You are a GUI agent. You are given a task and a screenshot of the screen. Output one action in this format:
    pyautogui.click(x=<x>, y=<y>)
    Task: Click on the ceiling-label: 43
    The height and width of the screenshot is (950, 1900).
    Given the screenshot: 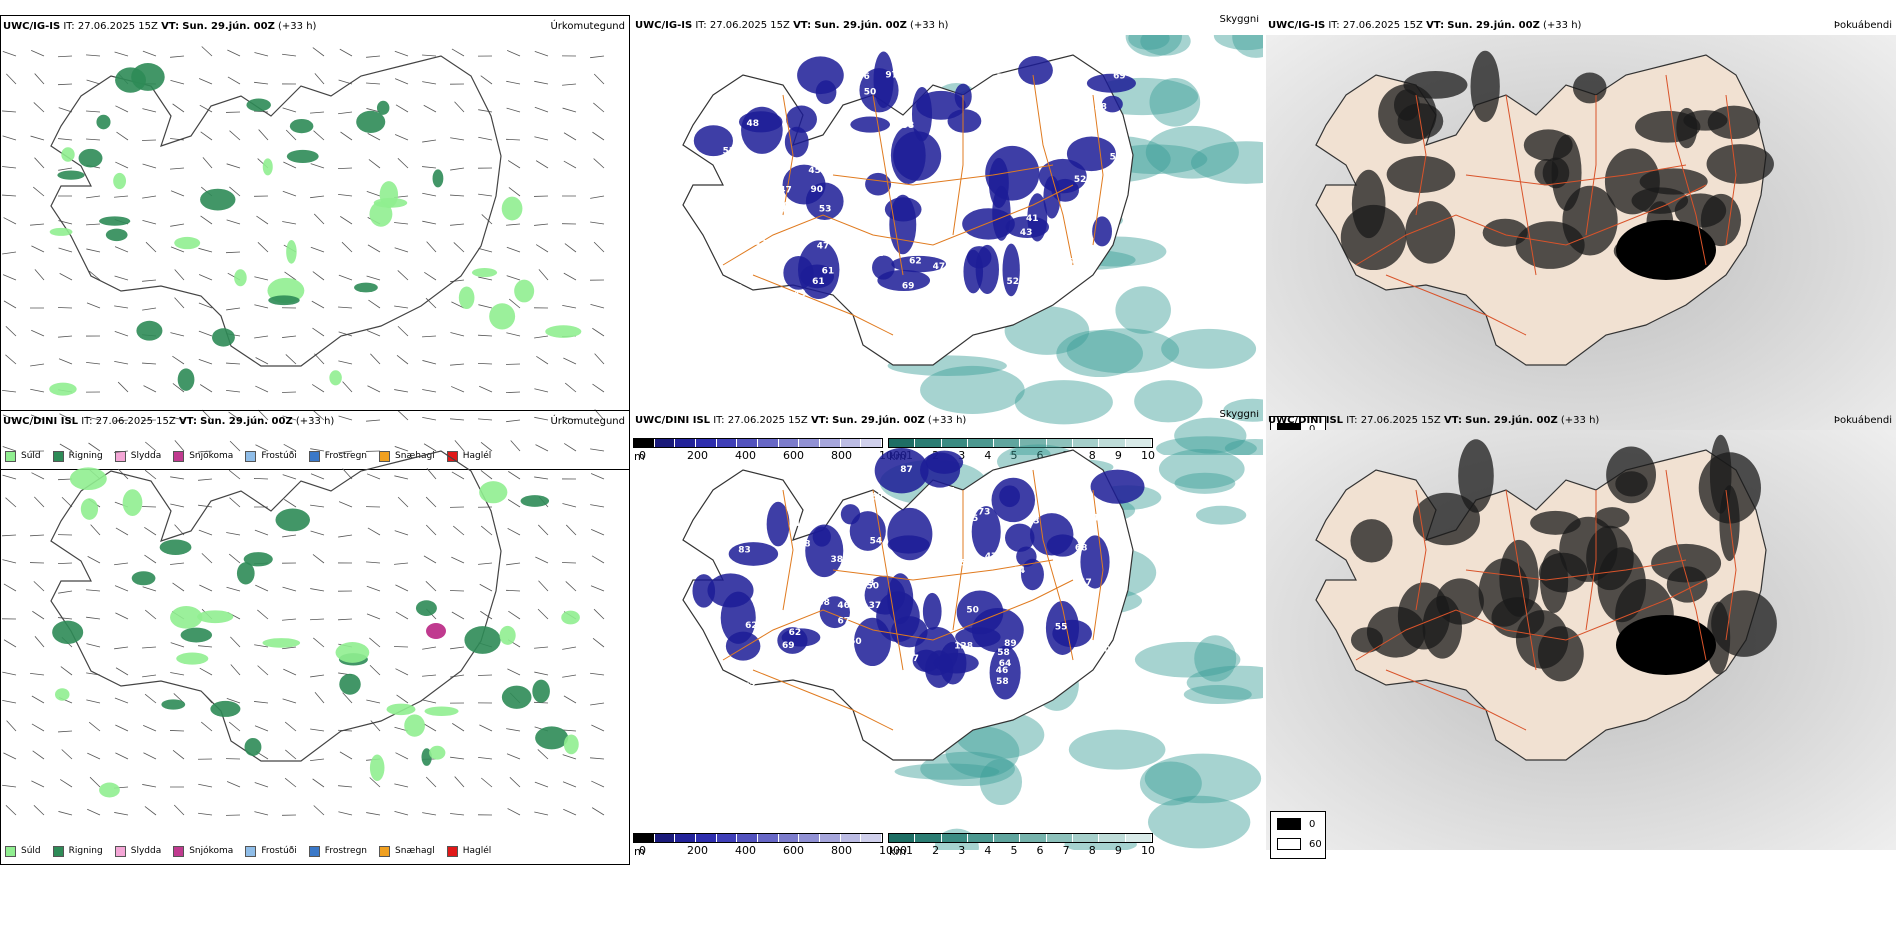 What is the action you would take?
    pyautogui.click(x=1056, y=468)
    